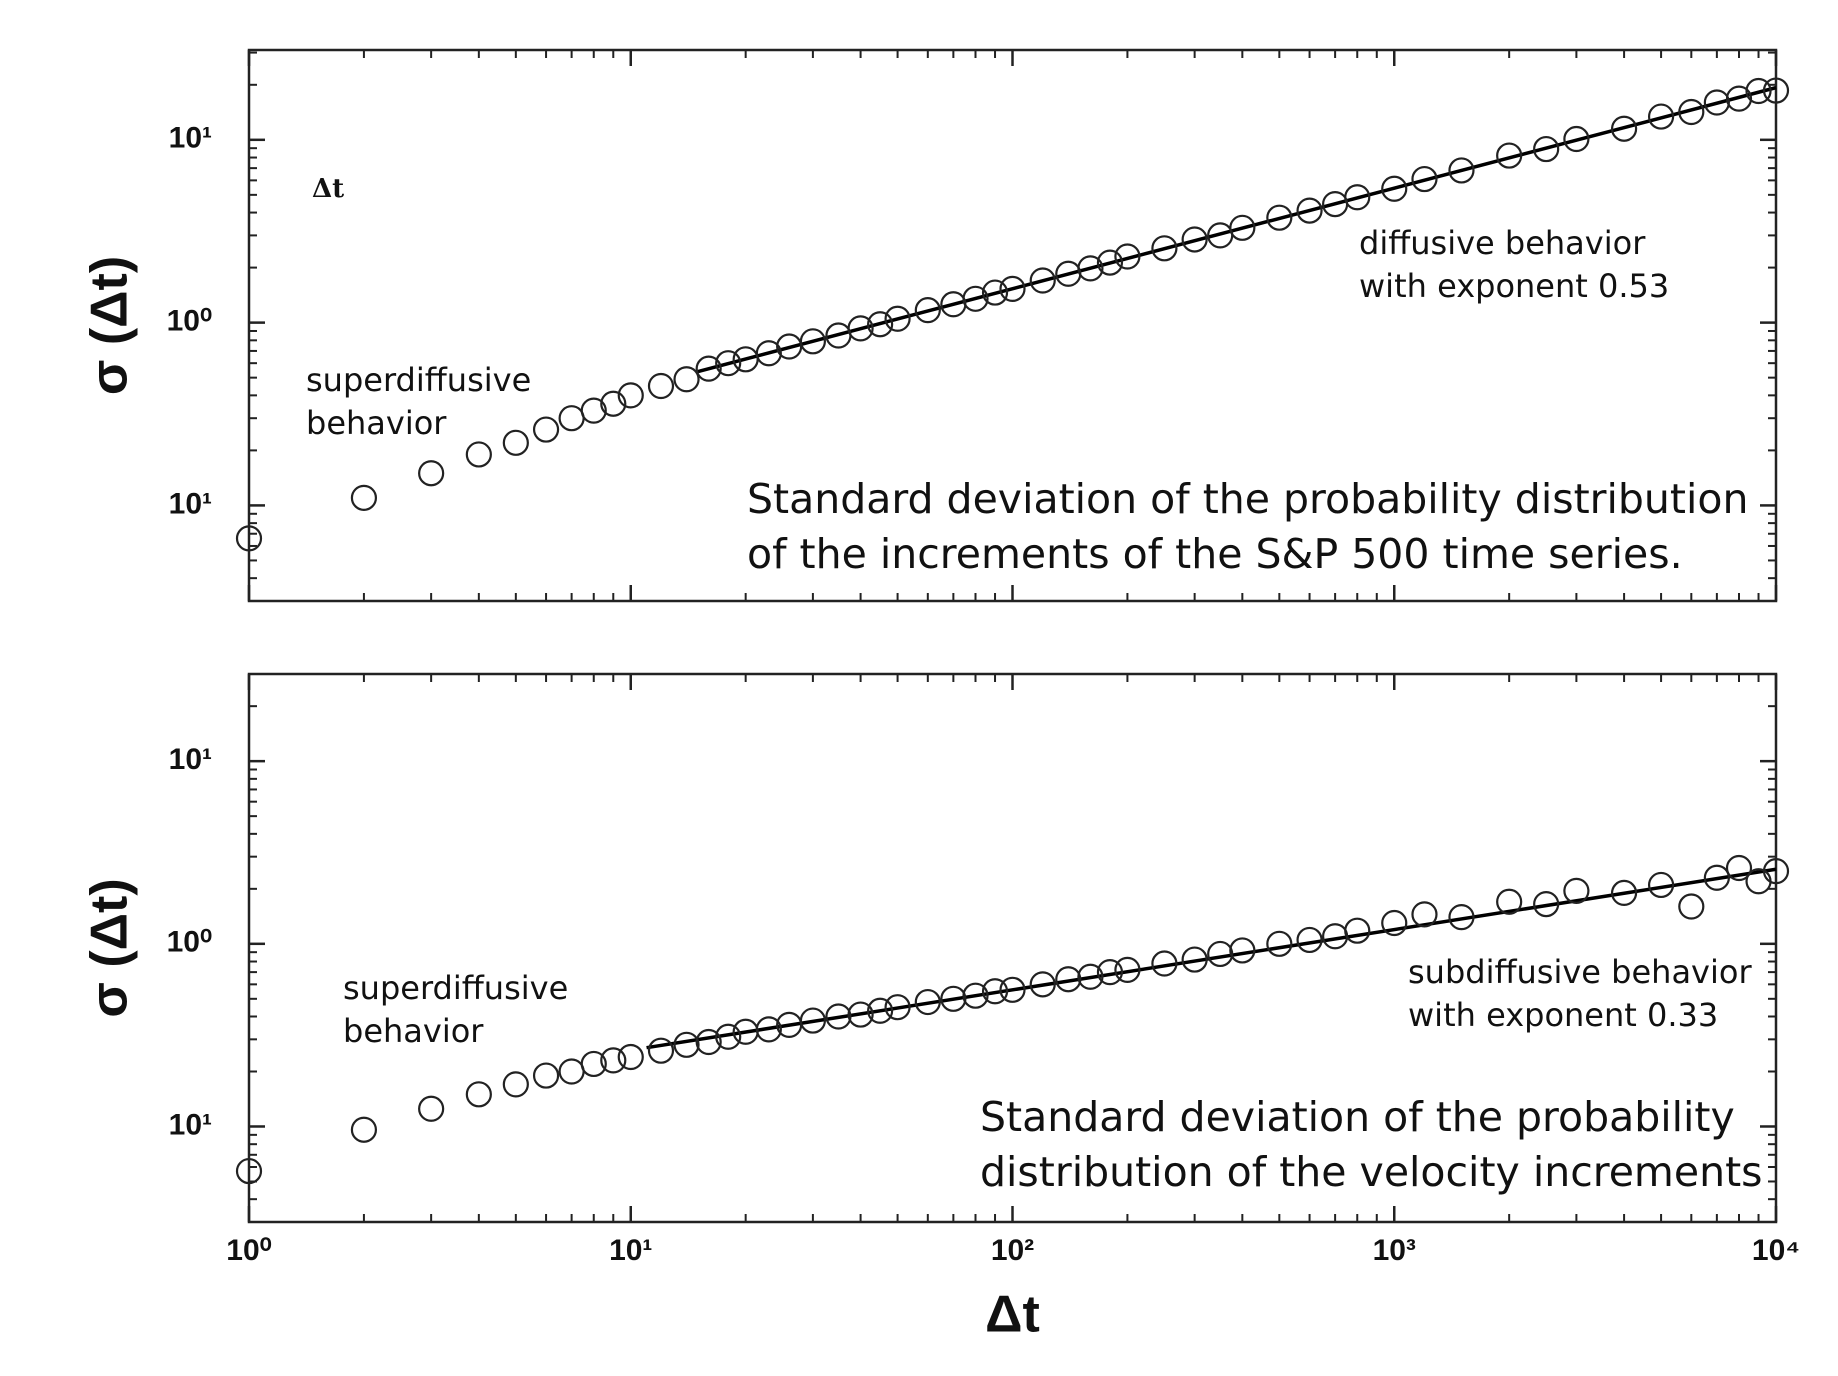 This screenshot has width=1838, height=1376. I want to click on annotation: Standard deviation of the probability, so click(1357, 1117).